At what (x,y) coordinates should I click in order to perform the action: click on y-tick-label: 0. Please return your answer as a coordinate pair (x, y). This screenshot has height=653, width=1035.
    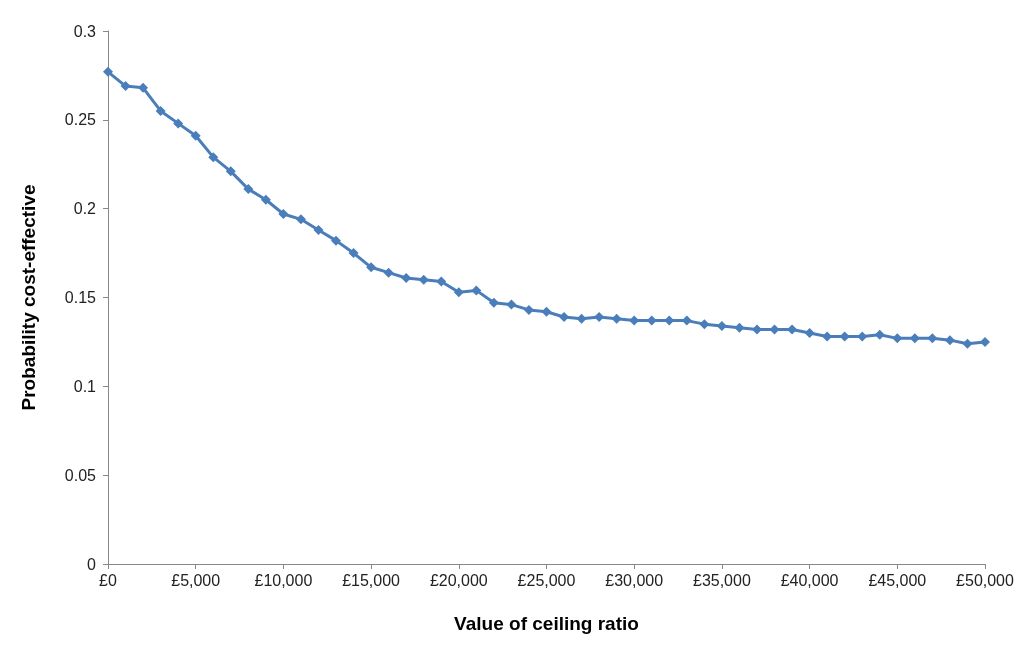
    Looking at the image, I should click on (92, 564).